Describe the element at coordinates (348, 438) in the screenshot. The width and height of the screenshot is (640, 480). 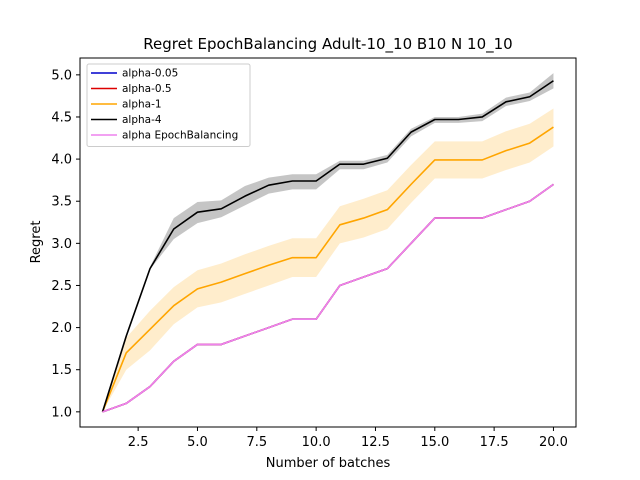
I see `x-axis-ticks: 2.5 5.0 7.5 10.0 12.5 15.0 17.5 20.0` at that location.